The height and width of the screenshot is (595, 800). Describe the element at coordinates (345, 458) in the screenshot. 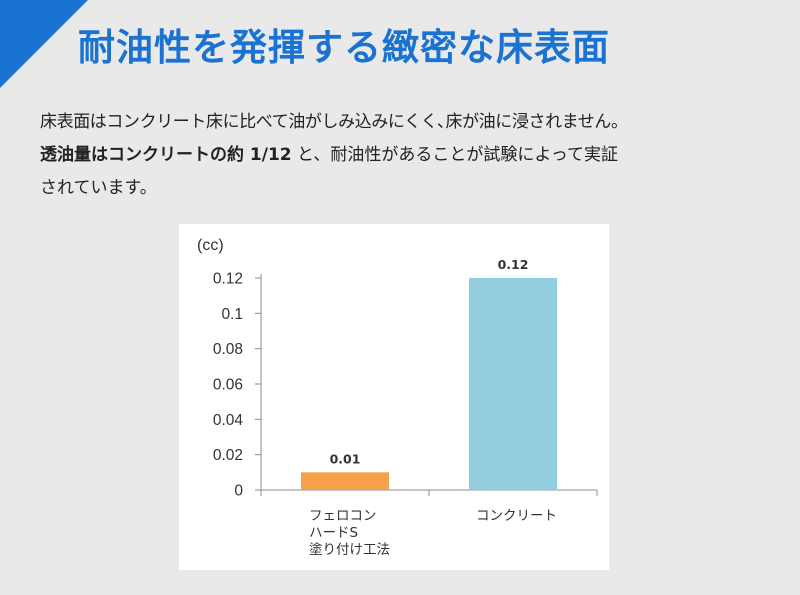

I see `bar-data-label: 0.01` at that location.